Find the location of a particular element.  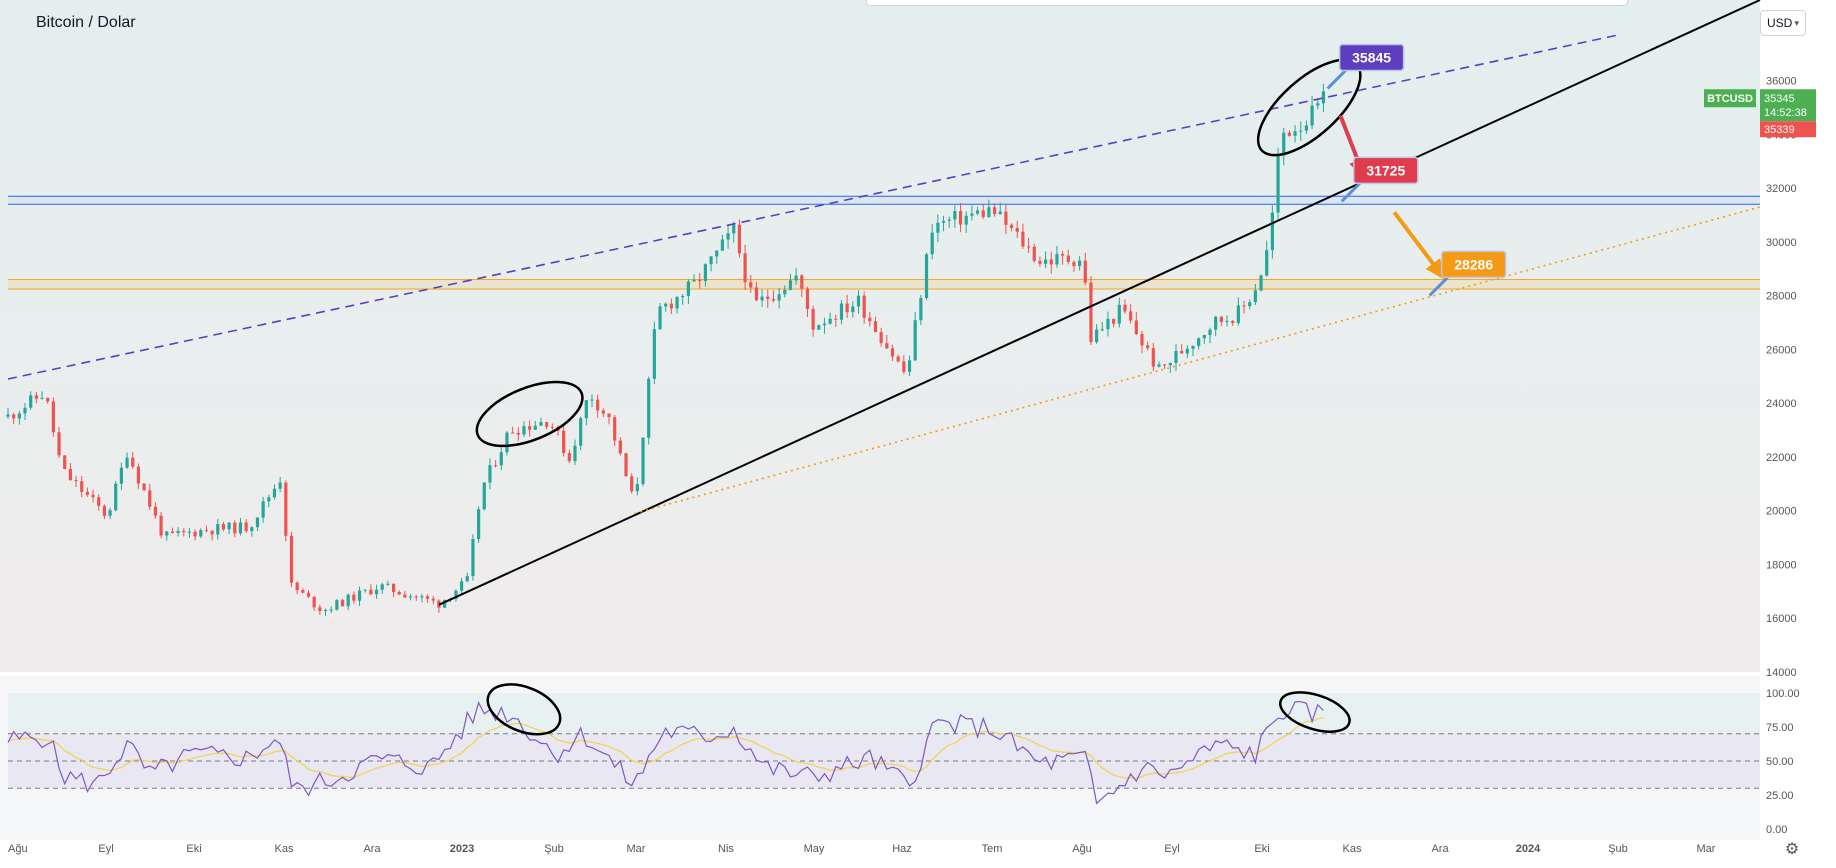

top-toolbar-edge is located at coordinates (1247, 3).